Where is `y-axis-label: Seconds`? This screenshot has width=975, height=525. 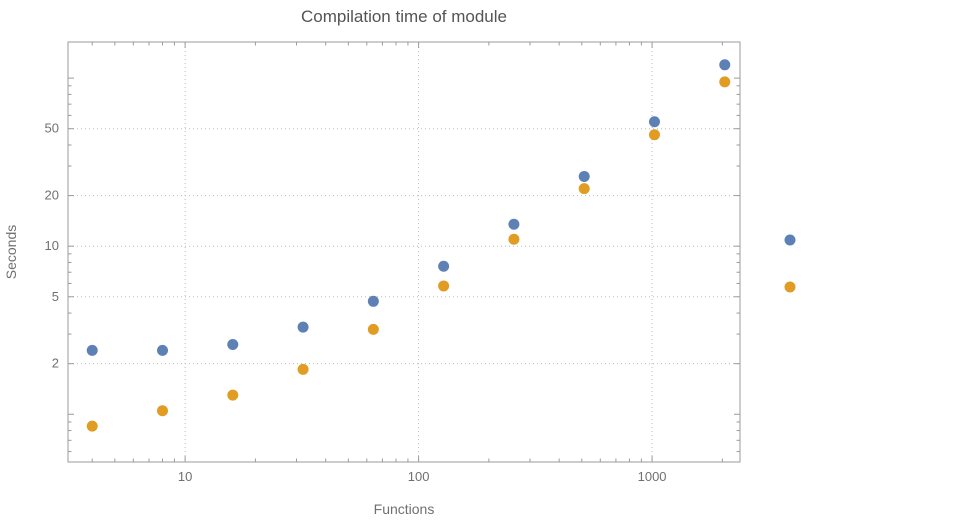 y-axis-label: Seconds is located at coordinates (11, 252).